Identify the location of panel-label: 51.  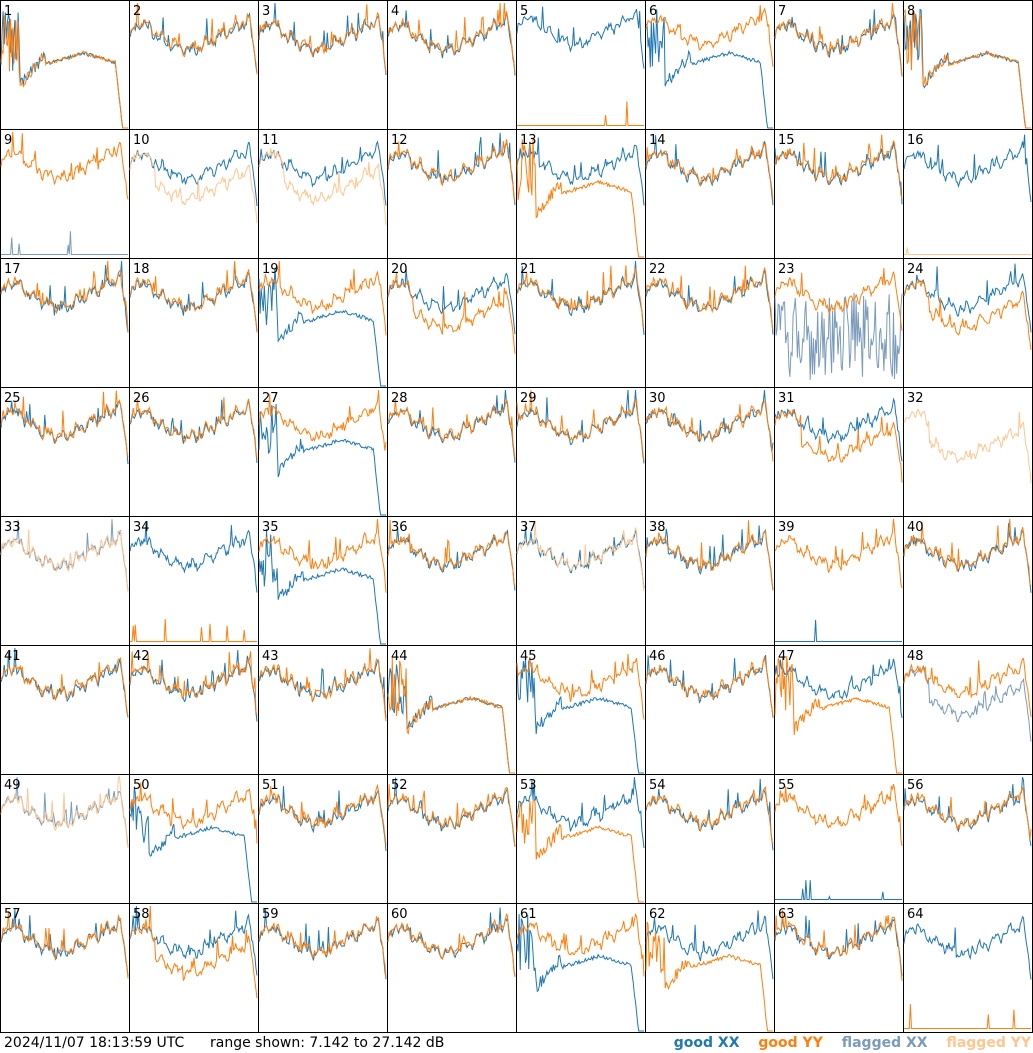
(270, 785).